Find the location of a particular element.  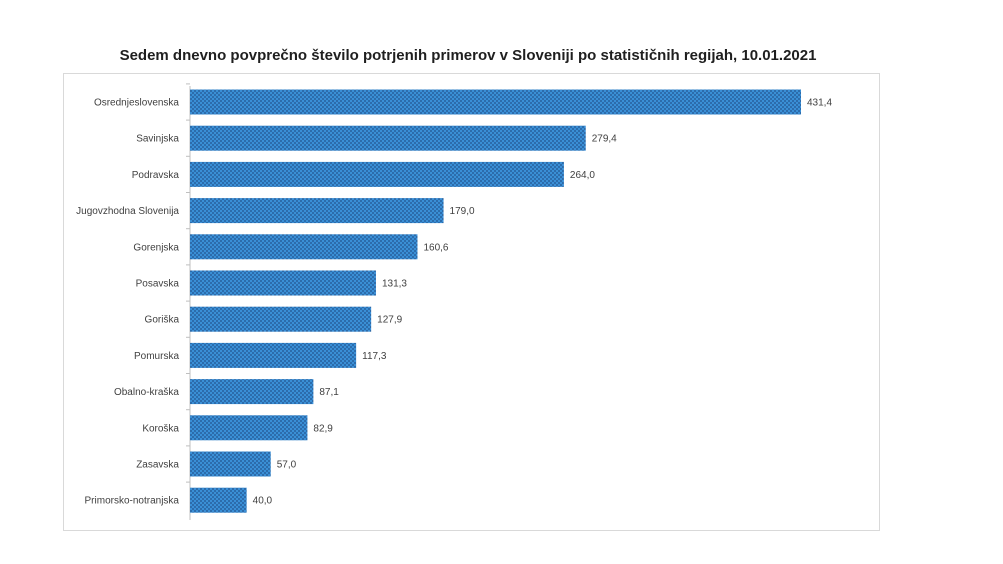

category-label: Obalno-kraška is located at coordinates (146, 392).